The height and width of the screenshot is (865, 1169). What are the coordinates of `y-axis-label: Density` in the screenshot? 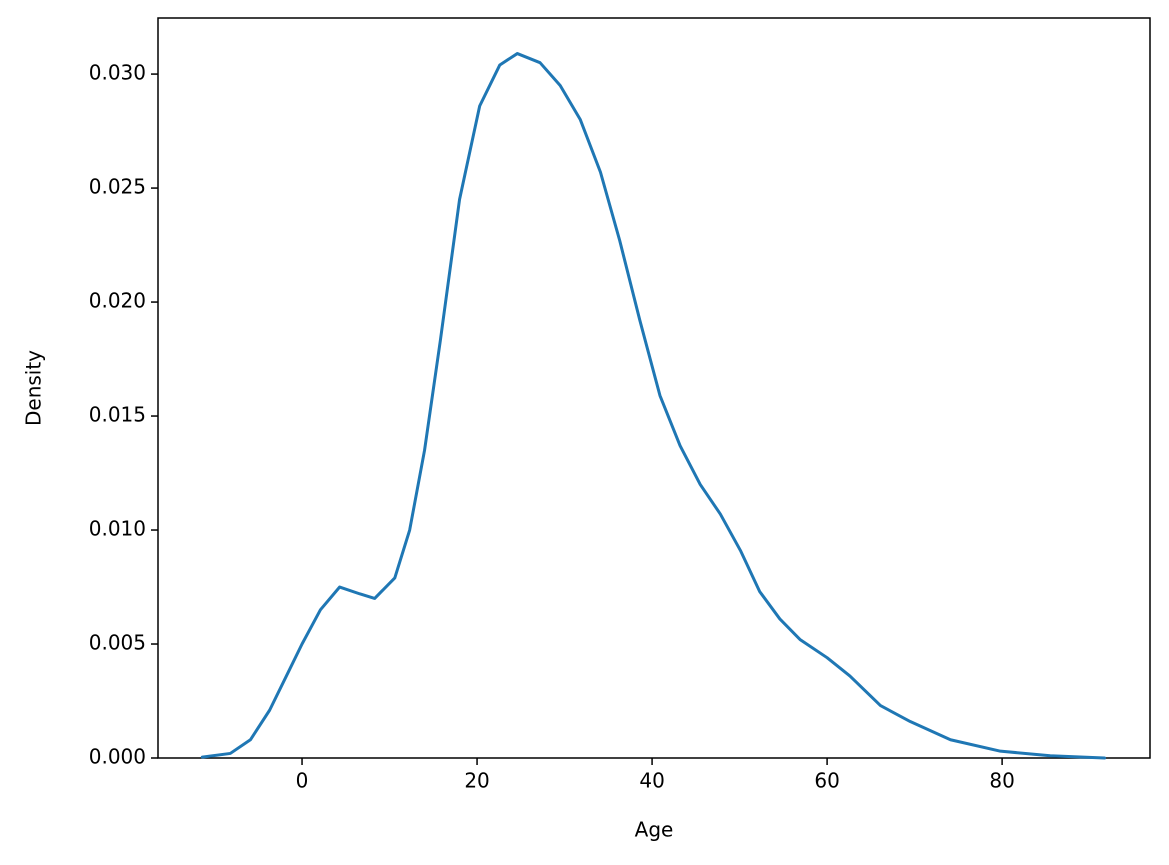 It's located at (34, 388).